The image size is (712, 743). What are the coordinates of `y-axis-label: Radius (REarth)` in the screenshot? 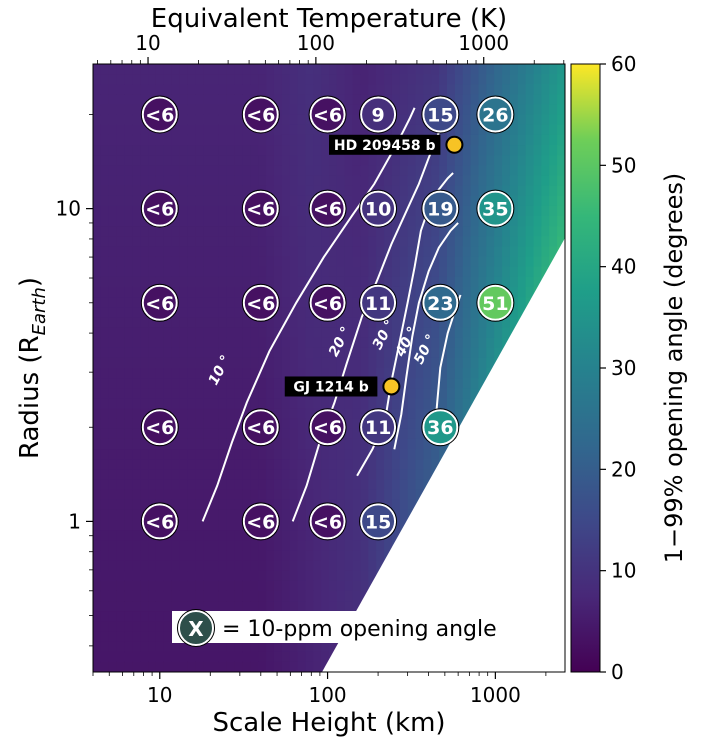 It's located at (32, 368).